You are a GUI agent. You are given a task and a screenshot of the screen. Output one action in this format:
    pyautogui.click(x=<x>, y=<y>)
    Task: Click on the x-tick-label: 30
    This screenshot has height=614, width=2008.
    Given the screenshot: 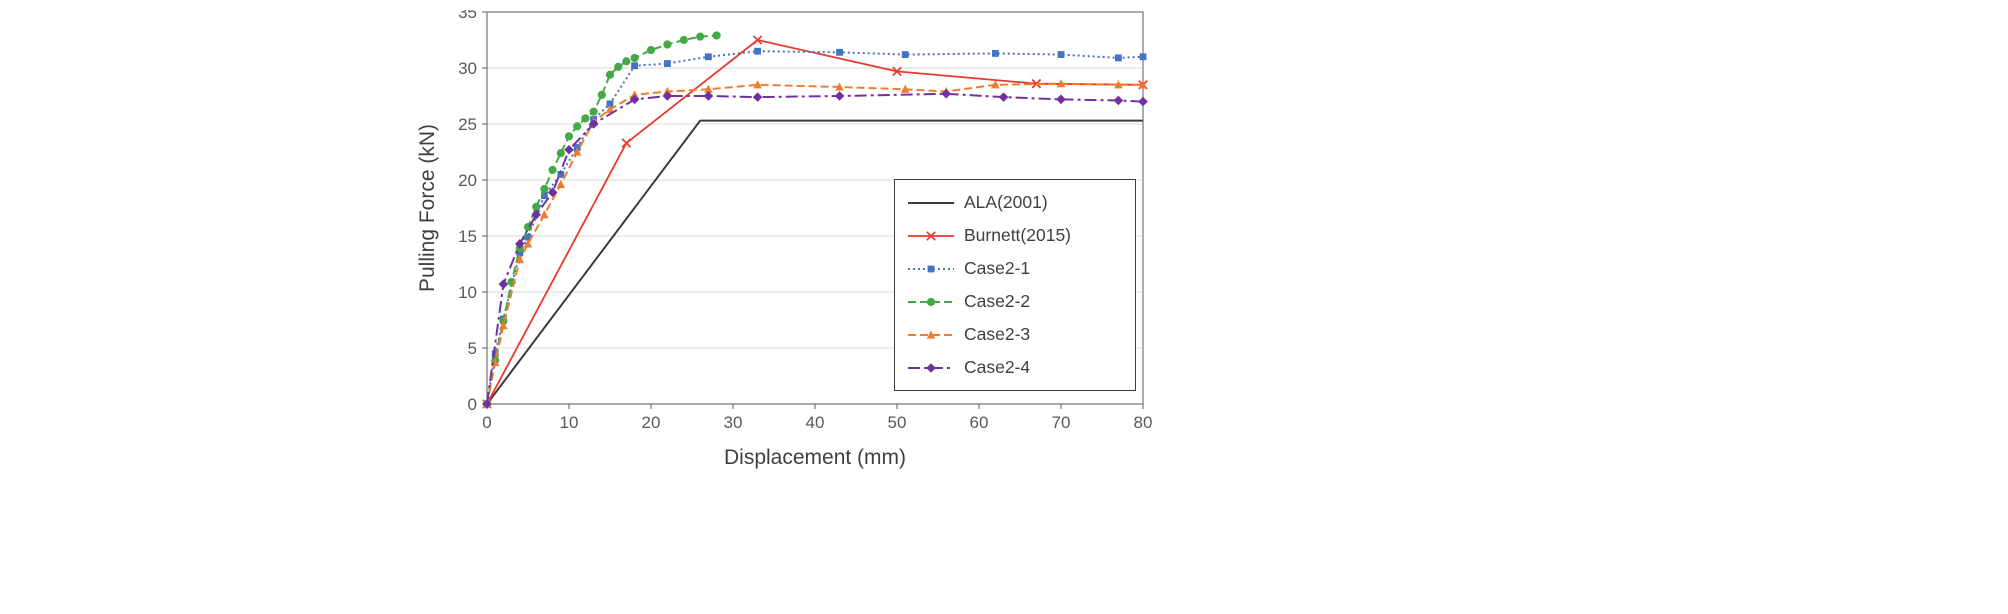 What is the action you would take?
    pyautogui.click(x=733, y=422)
    